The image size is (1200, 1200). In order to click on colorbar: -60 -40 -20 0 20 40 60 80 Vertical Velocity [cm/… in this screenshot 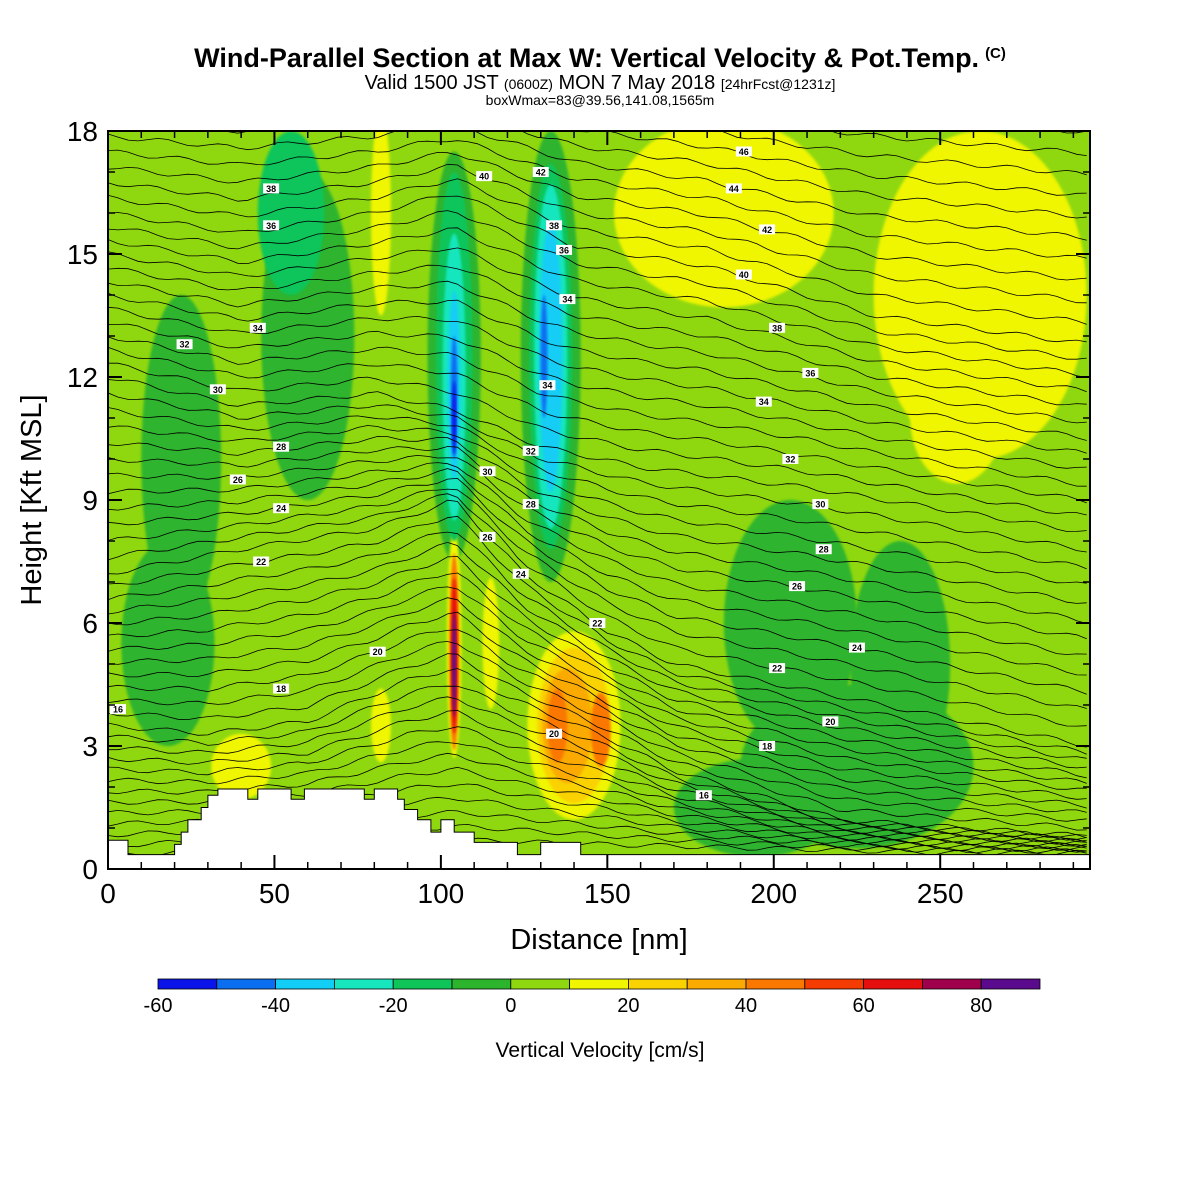, I will do `click(592, 1020)`.